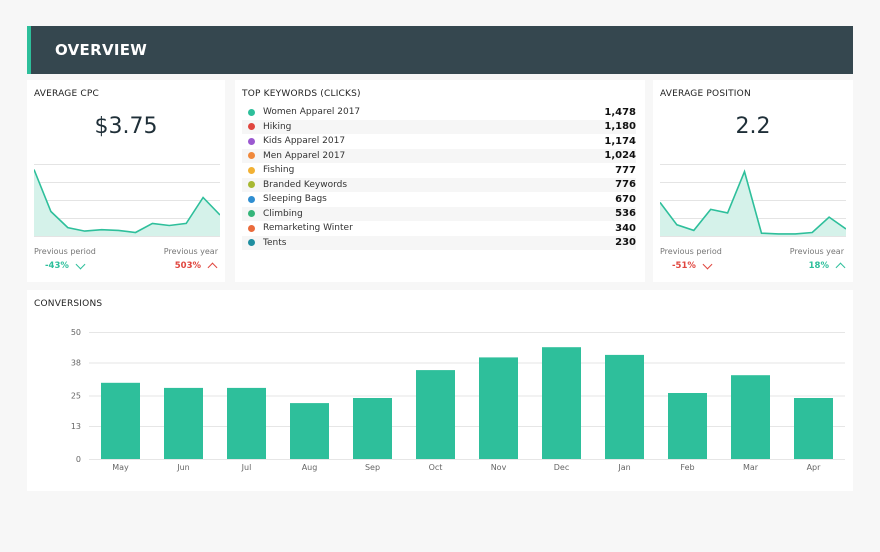 The image size is (880, 552). I want to click on keyword-name: Tents, so click(275, 242).